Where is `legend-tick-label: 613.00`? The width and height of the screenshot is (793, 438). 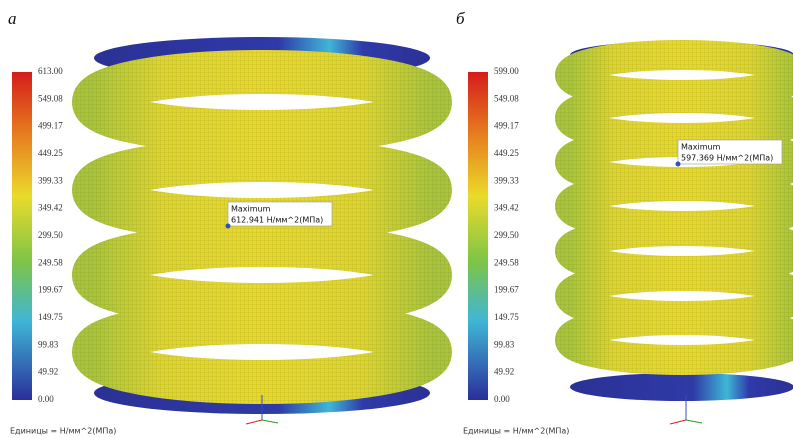
legend-tick-label: 613.00 is located at coordinates (50, 71).